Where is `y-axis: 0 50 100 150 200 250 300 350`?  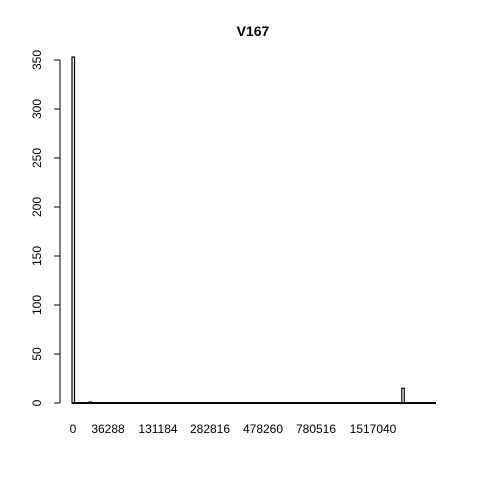
y-axis: 0 50 100 150 200 250 300 350 is located at coordinates (45, 228).